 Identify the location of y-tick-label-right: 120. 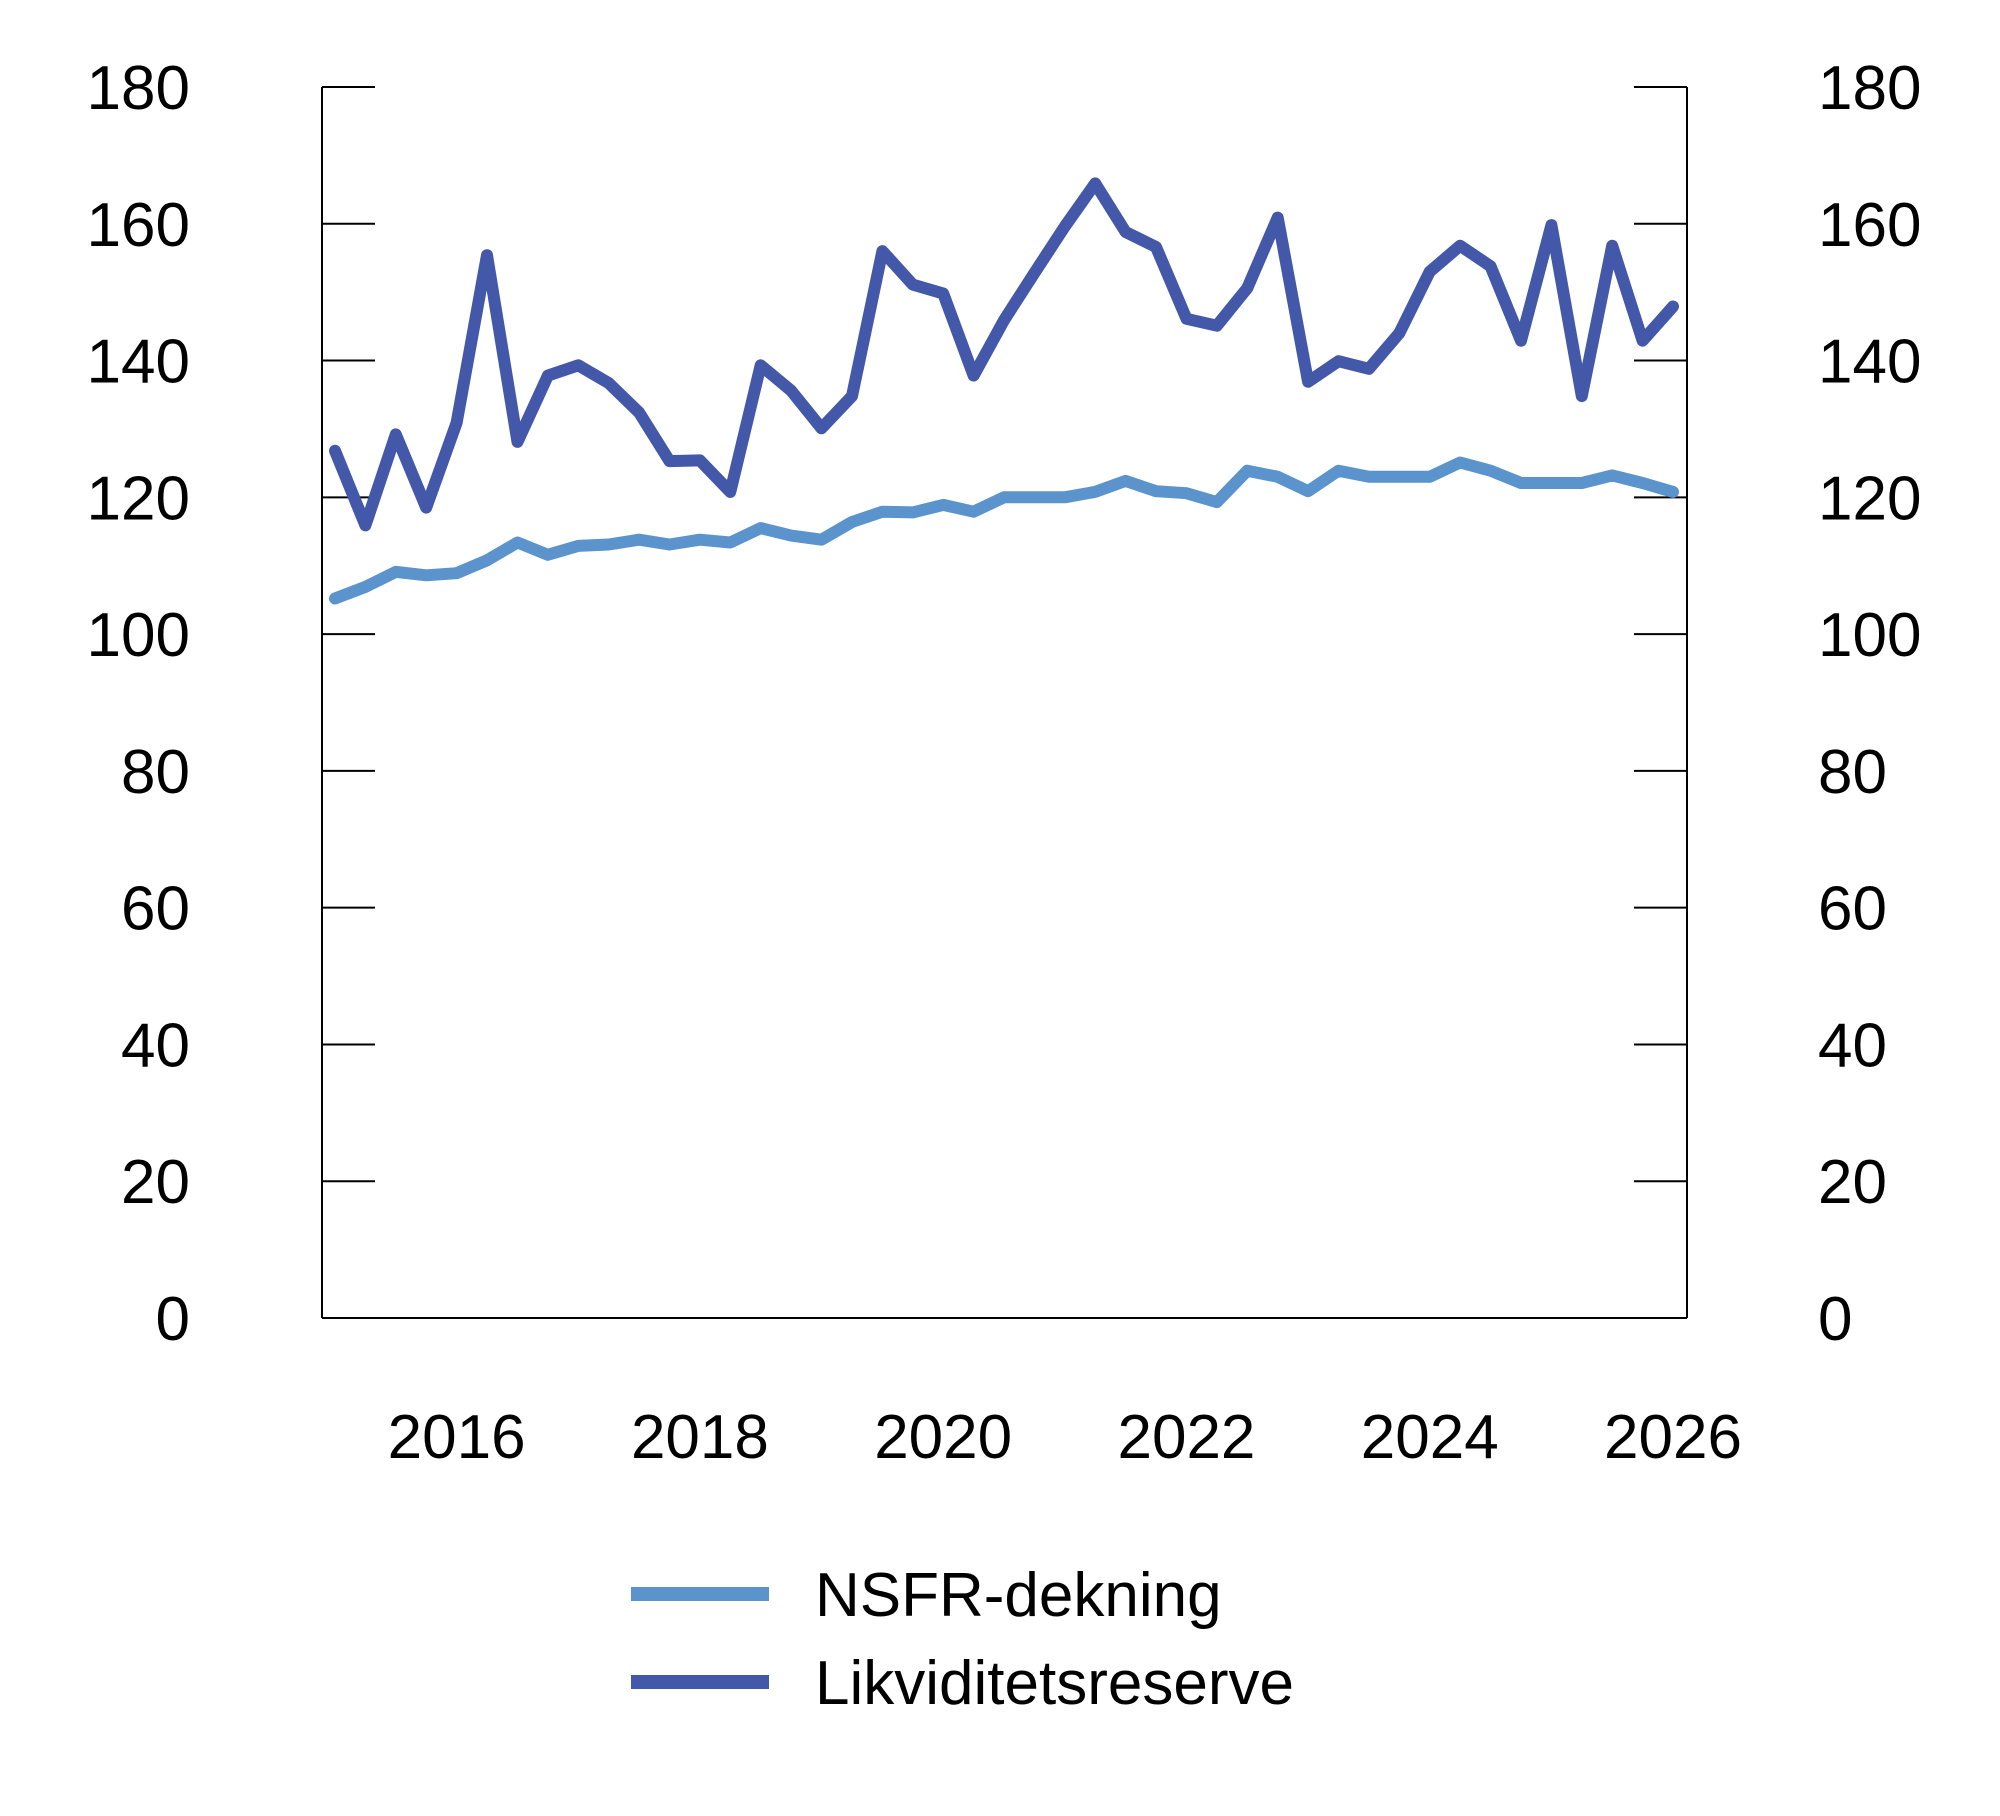
(1869, 498).